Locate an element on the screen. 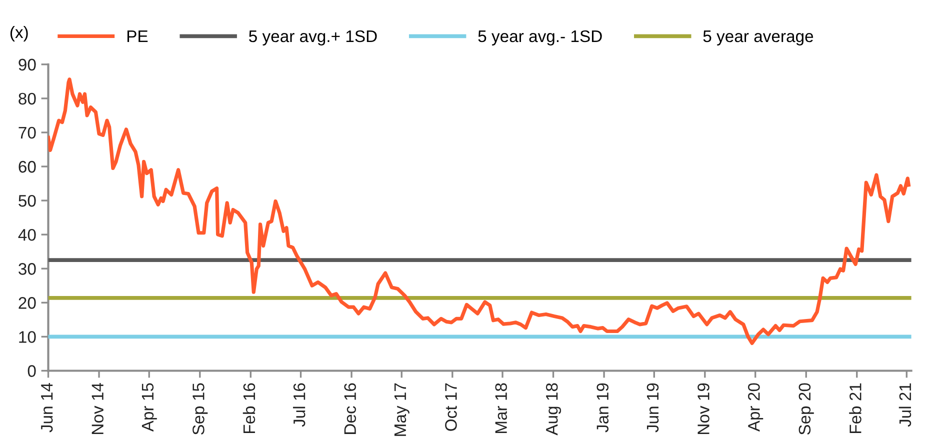 This screenshot has width=928, height=444. x-tick-label: Jul 21 is located at coordinates (905, 405).